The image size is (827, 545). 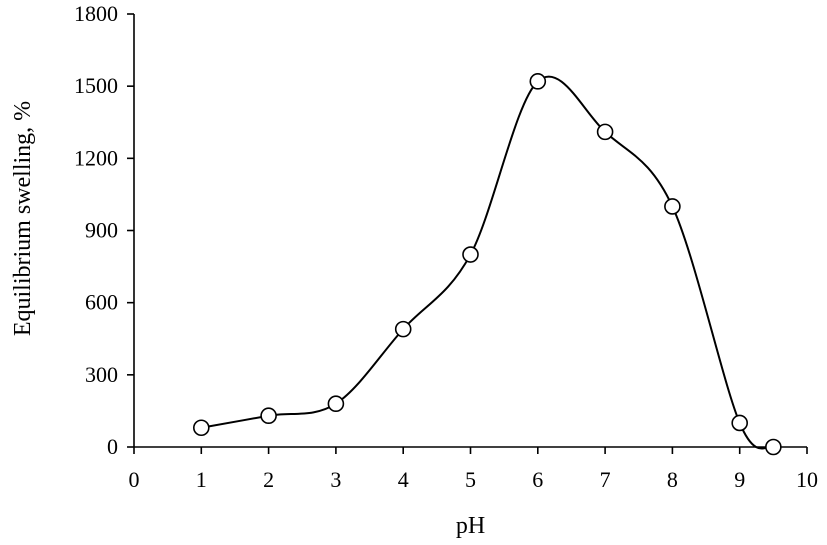 I want to click on x-axis-ticks: 0 1 2 3 4 5 6 7 8 9 10, so click(x=473, y=469).